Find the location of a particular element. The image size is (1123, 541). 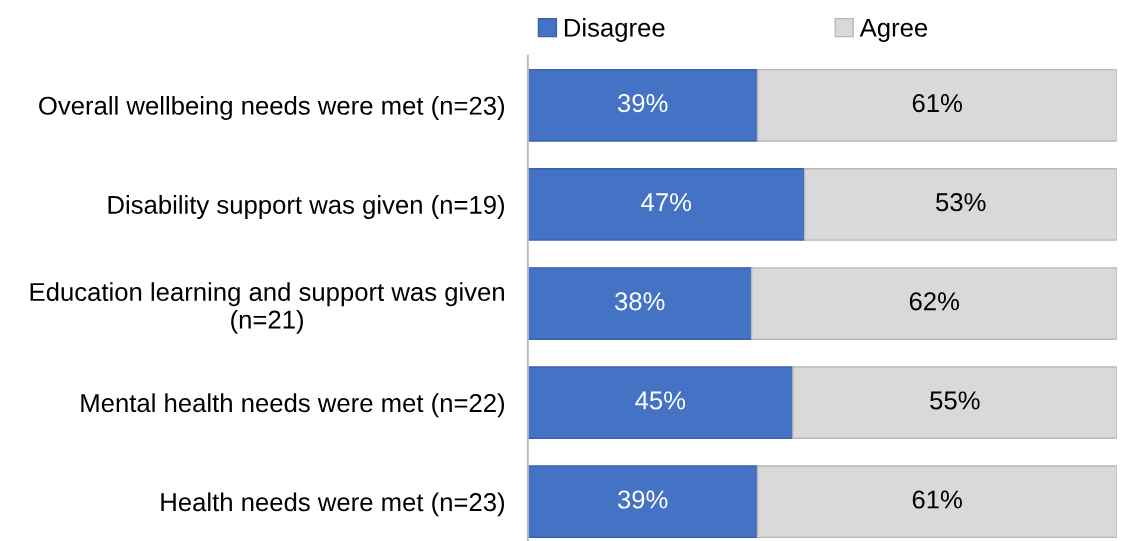

y-tick-label: Education learning and support was given (n=21) is located at coordinates (267, 308).